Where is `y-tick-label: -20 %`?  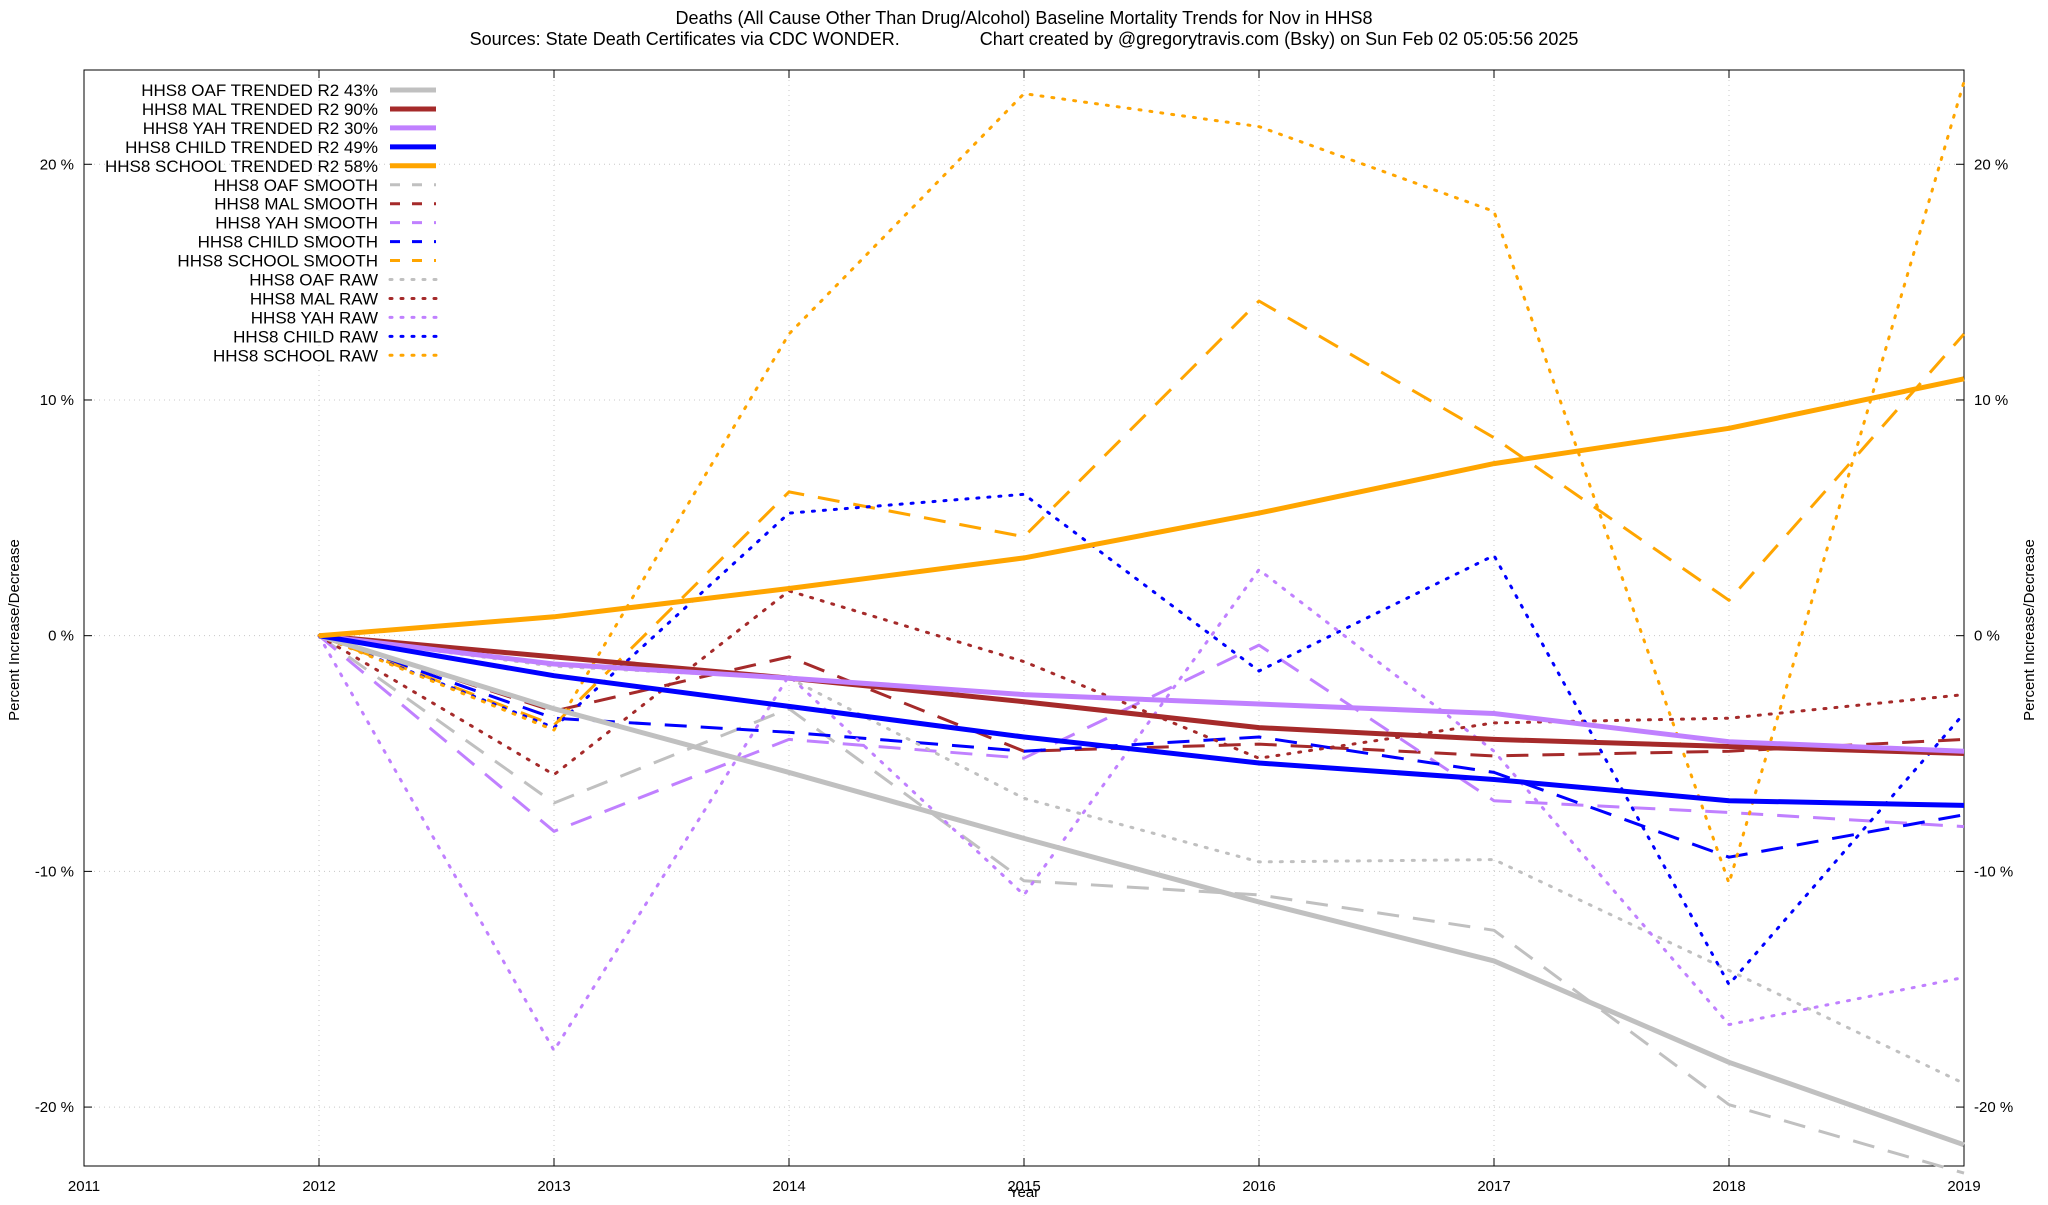
y-tick-label: -20 % is located at coordinates (54, 1107).